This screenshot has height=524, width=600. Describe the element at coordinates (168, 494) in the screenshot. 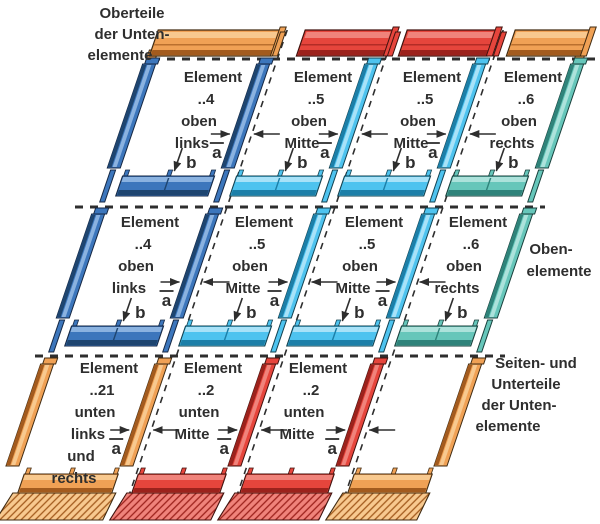

I see `bottom-apron` at that location.